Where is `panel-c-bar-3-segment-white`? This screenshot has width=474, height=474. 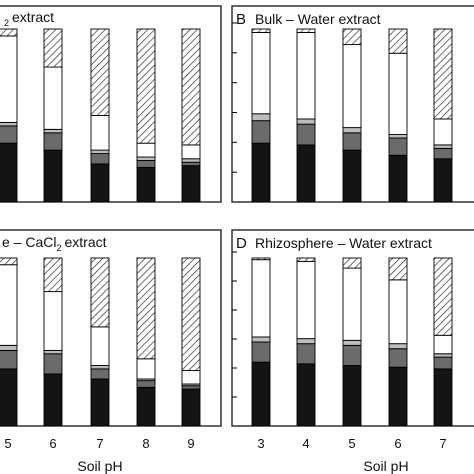
panel-c-bar-3-segment-white is located at coordinates (100, 346).